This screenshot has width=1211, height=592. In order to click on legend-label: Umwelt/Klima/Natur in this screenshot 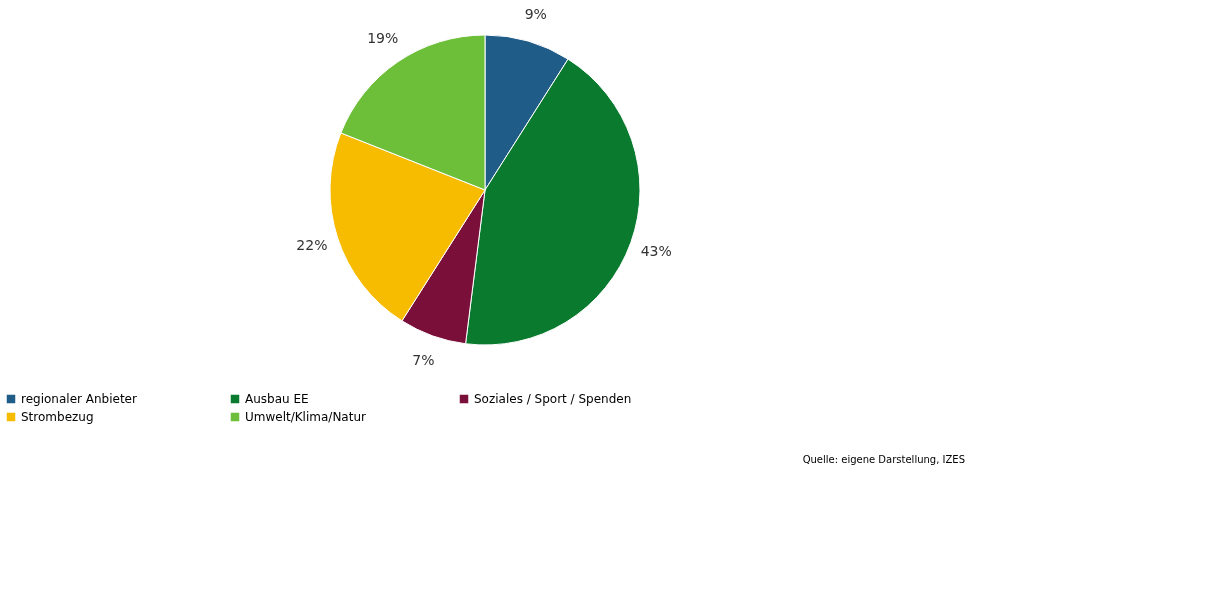, I will do `click(306, 417)`.